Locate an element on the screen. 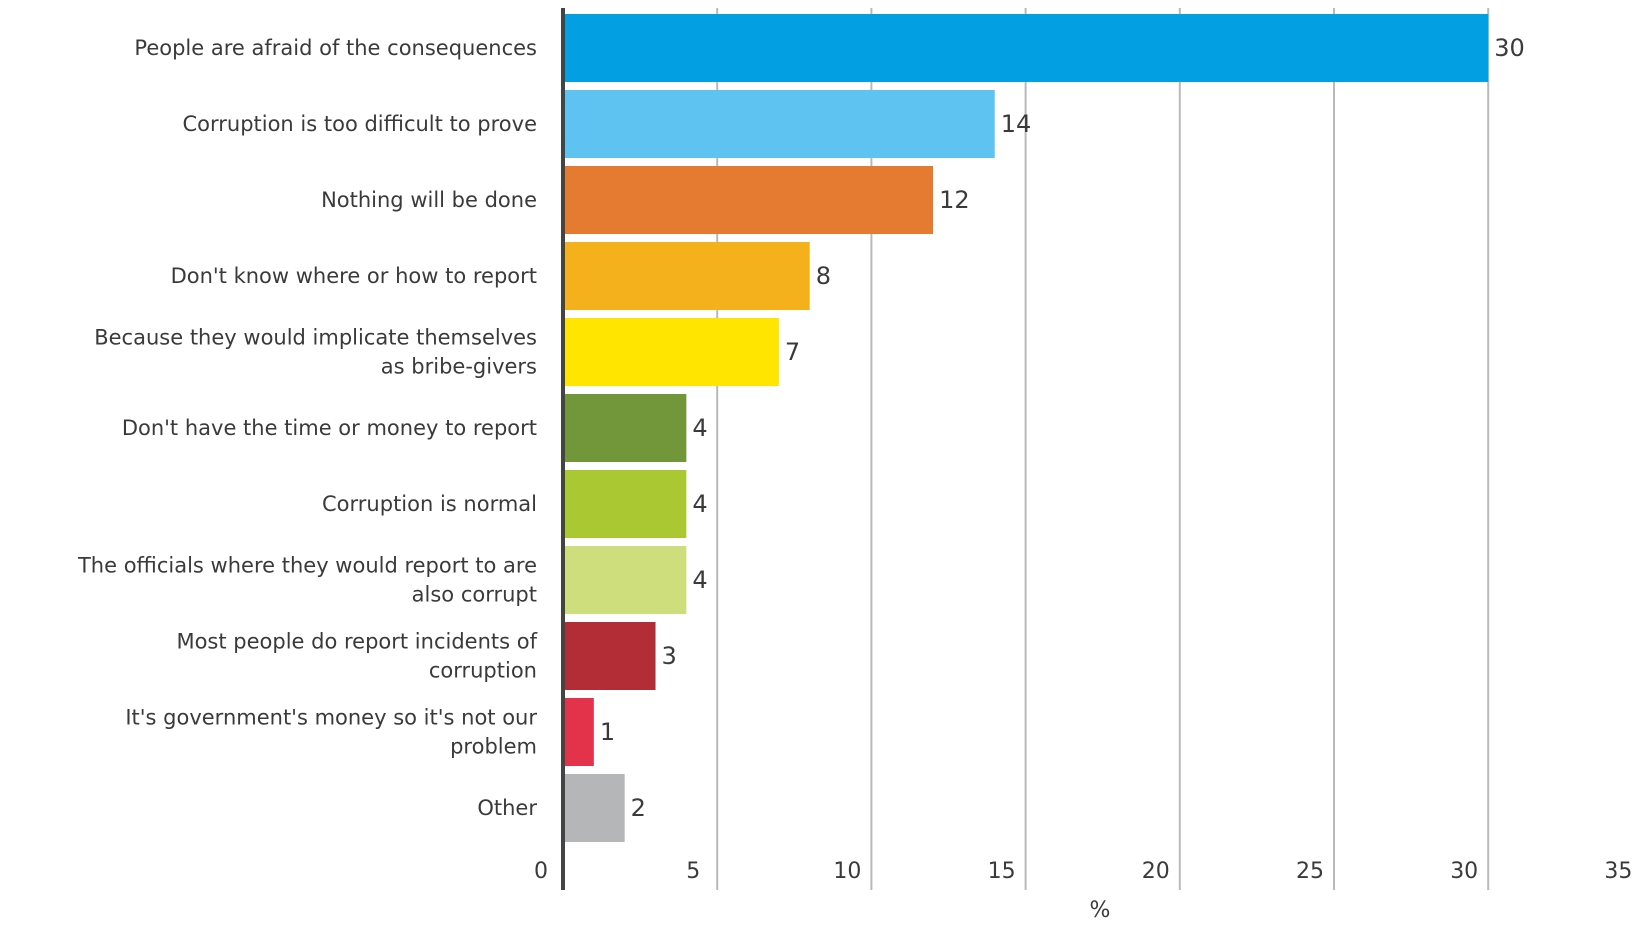  category-label-1: People are afraid of the consequences is located at coordinates (335, 48).